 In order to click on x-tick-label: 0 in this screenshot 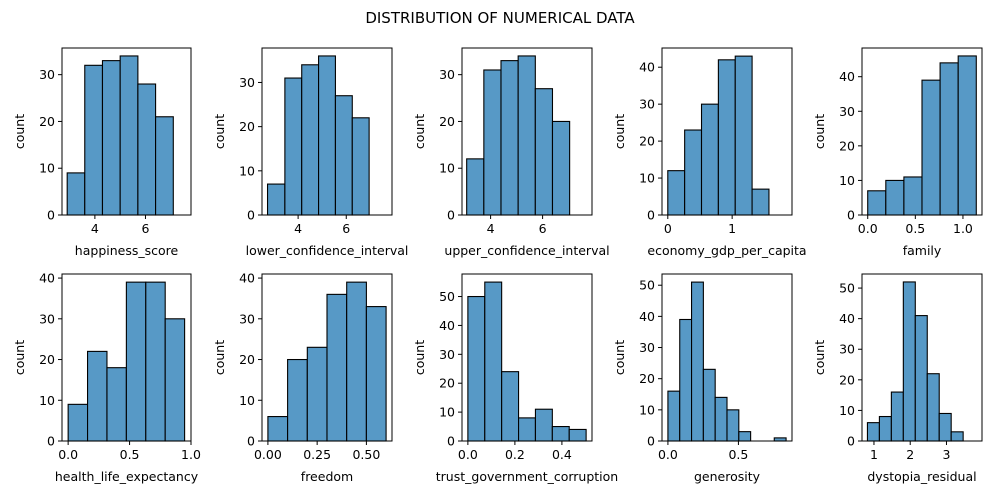, I will do `click(668, 228)`.